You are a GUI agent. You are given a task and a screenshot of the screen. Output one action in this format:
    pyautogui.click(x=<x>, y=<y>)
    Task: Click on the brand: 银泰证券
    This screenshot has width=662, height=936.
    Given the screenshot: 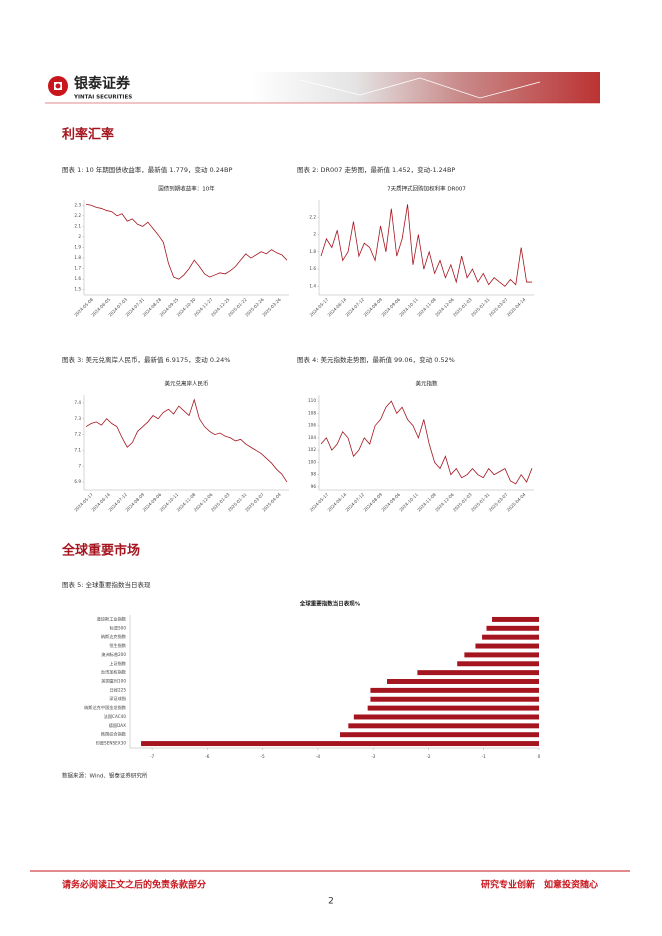 What is the action you would take?
    pyautogui.click(x=102, y=83)
    